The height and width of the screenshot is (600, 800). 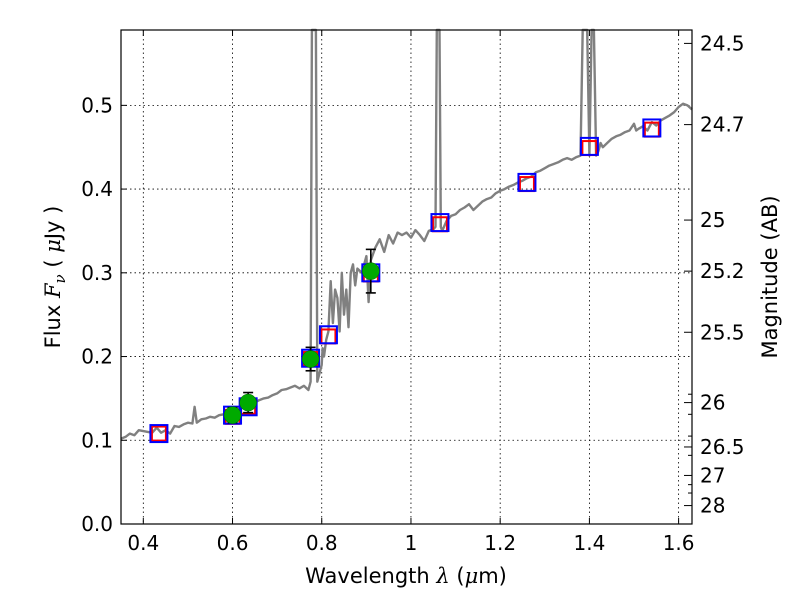 I want to click on x-axis-title: Wavelength λ (μm), so click(x=406, y=576).